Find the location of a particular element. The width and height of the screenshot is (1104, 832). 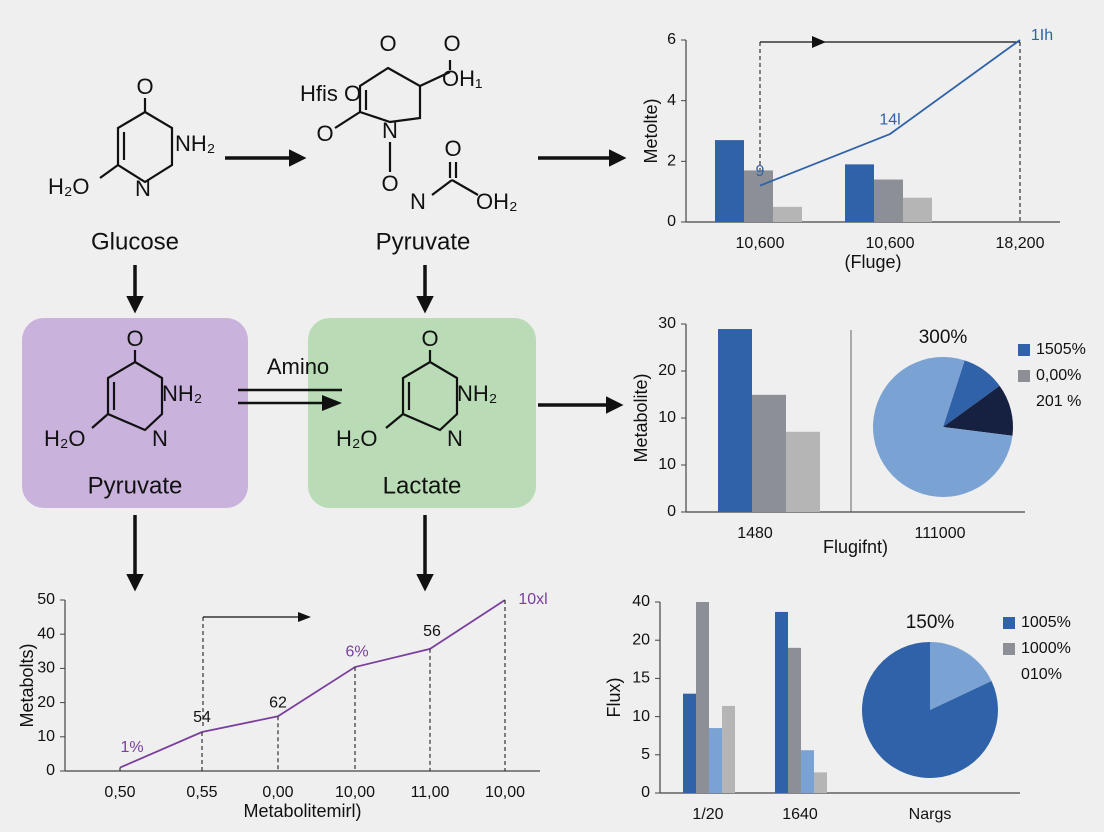

atom: OH₁ is located at coordinates (462, 78).